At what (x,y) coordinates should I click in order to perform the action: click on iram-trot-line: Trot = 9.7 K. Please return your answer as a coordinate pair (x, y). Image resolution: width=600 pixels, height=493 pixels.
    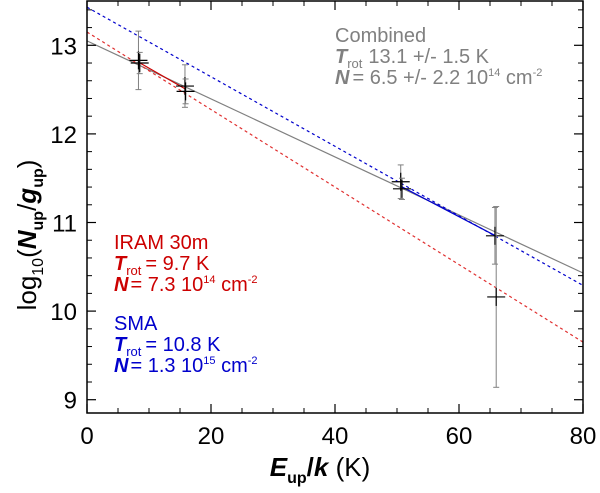
    Looking at the image, I should click on (162, 265).